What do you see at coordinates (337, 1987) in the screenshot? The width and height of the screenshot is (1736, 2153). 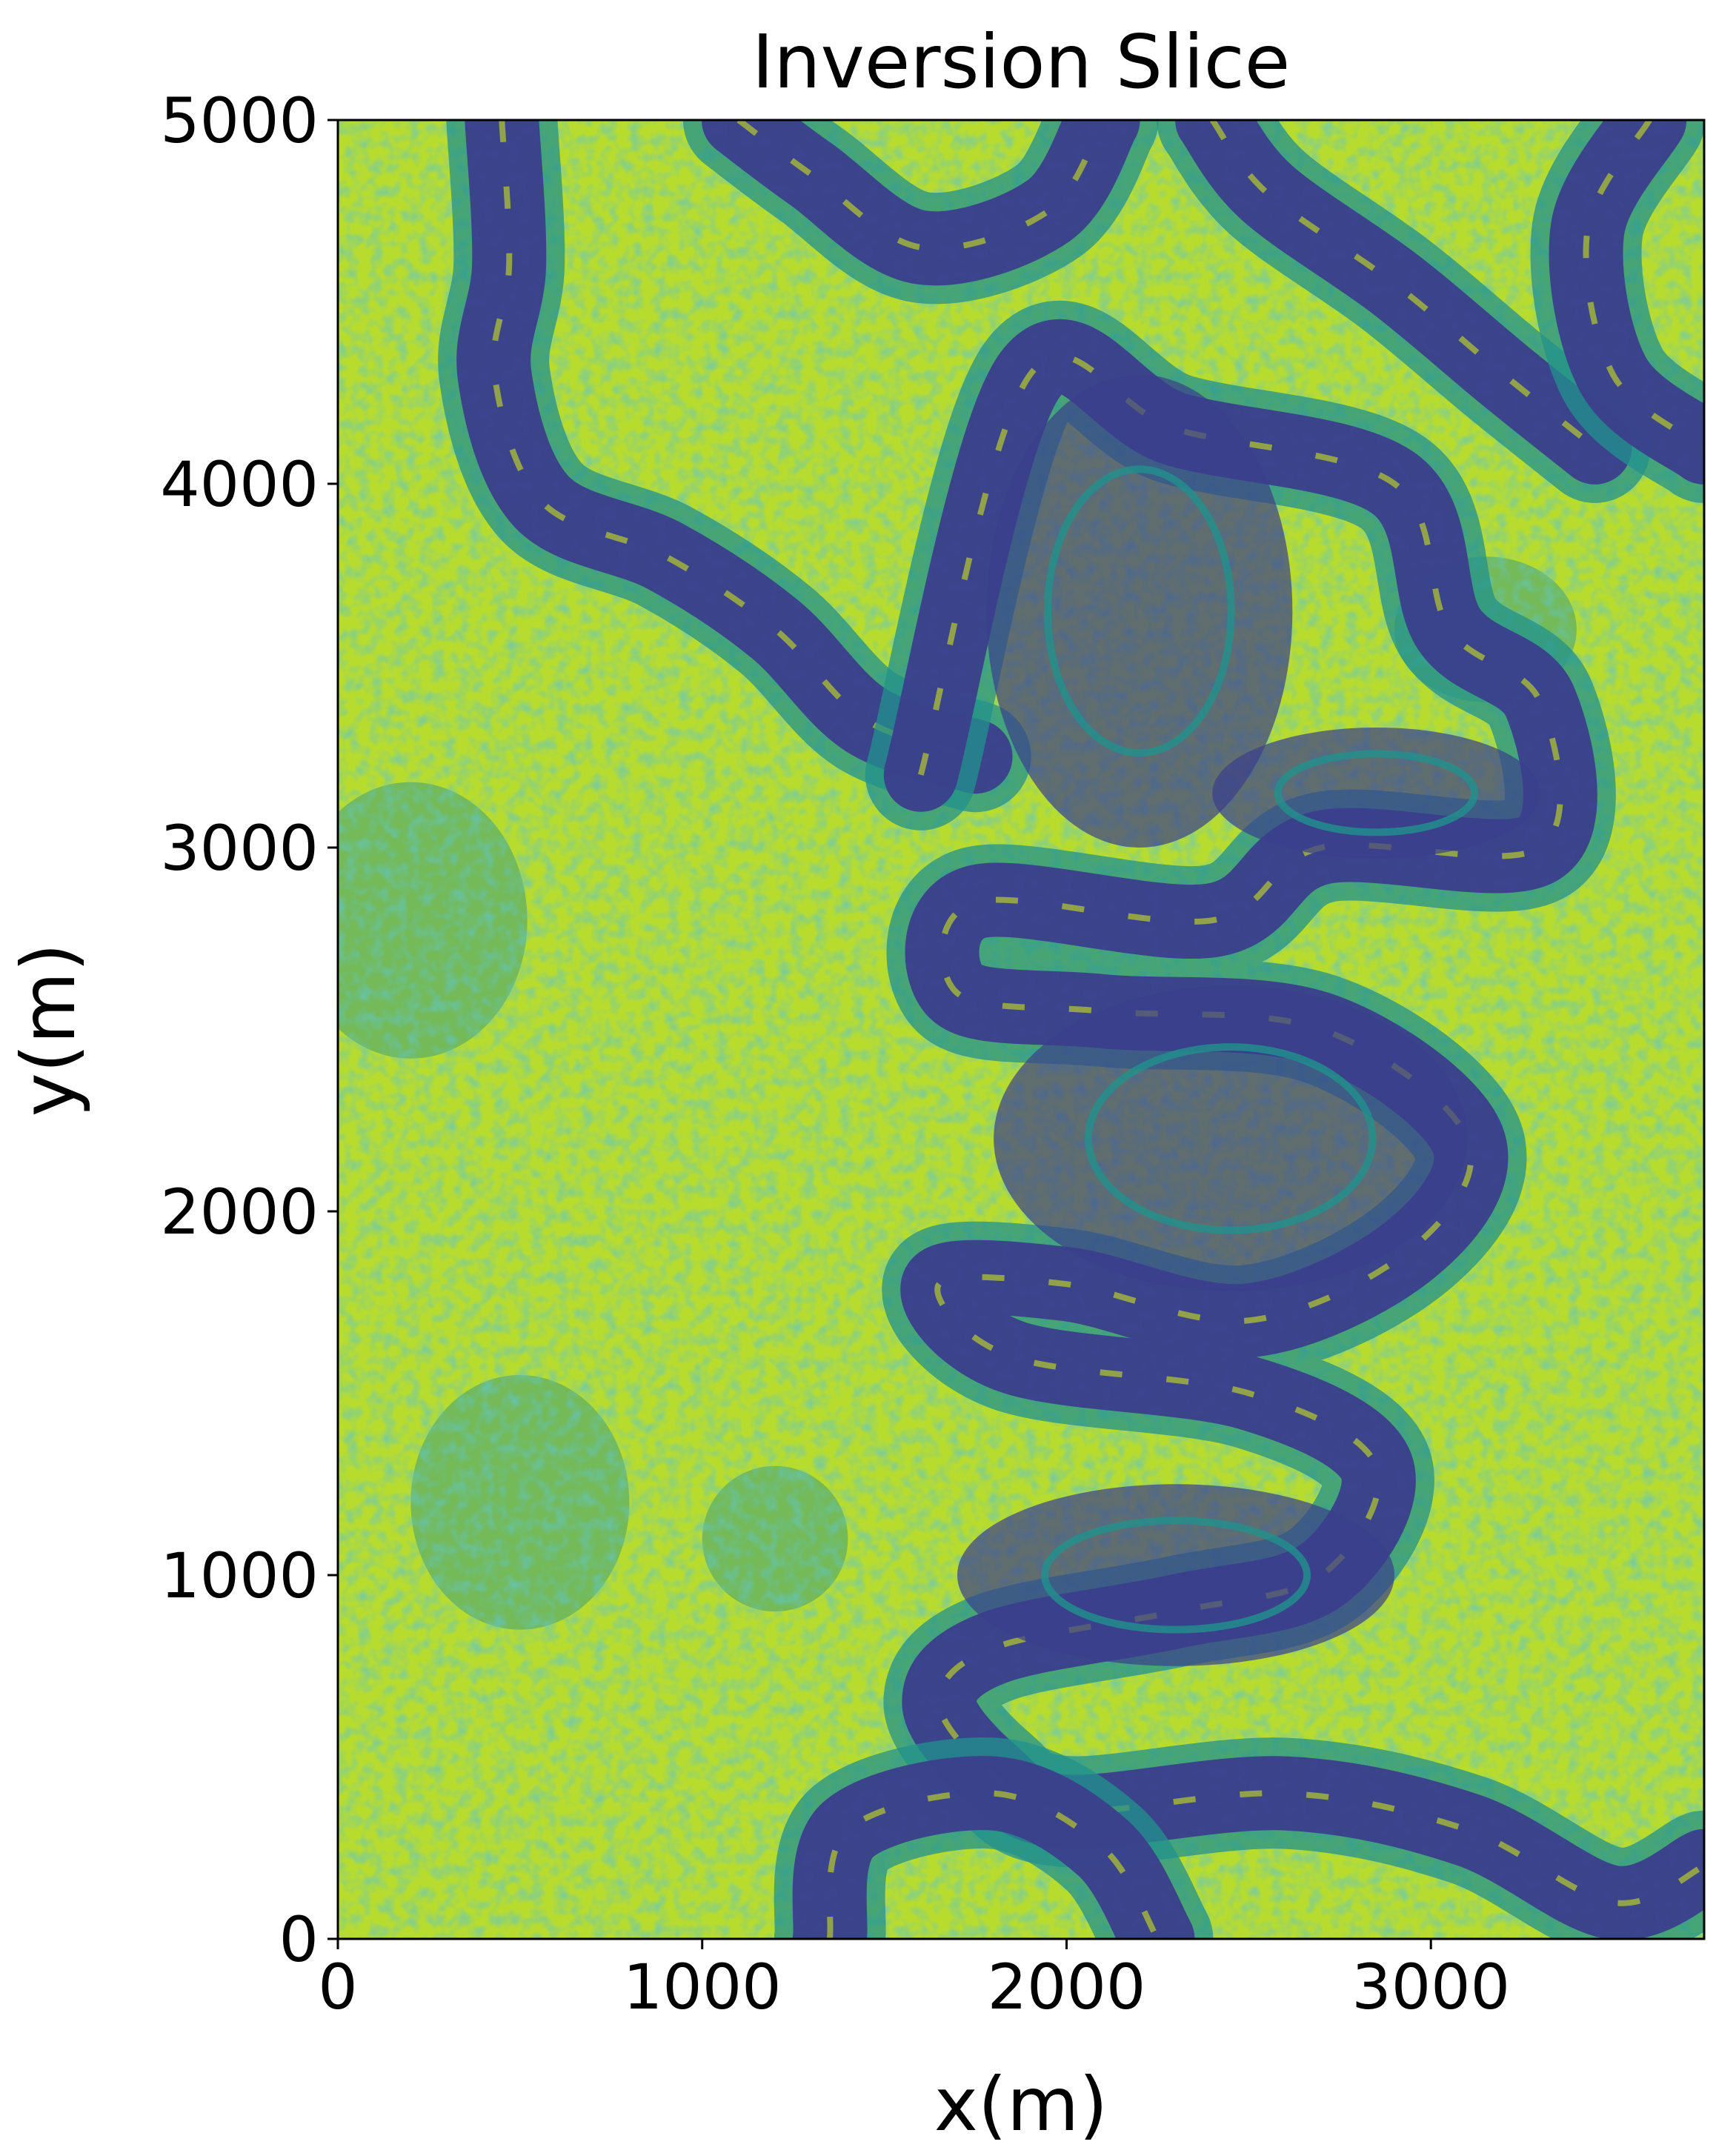 I see `x-tick-label: 0` at bounding box center [337, 1987].